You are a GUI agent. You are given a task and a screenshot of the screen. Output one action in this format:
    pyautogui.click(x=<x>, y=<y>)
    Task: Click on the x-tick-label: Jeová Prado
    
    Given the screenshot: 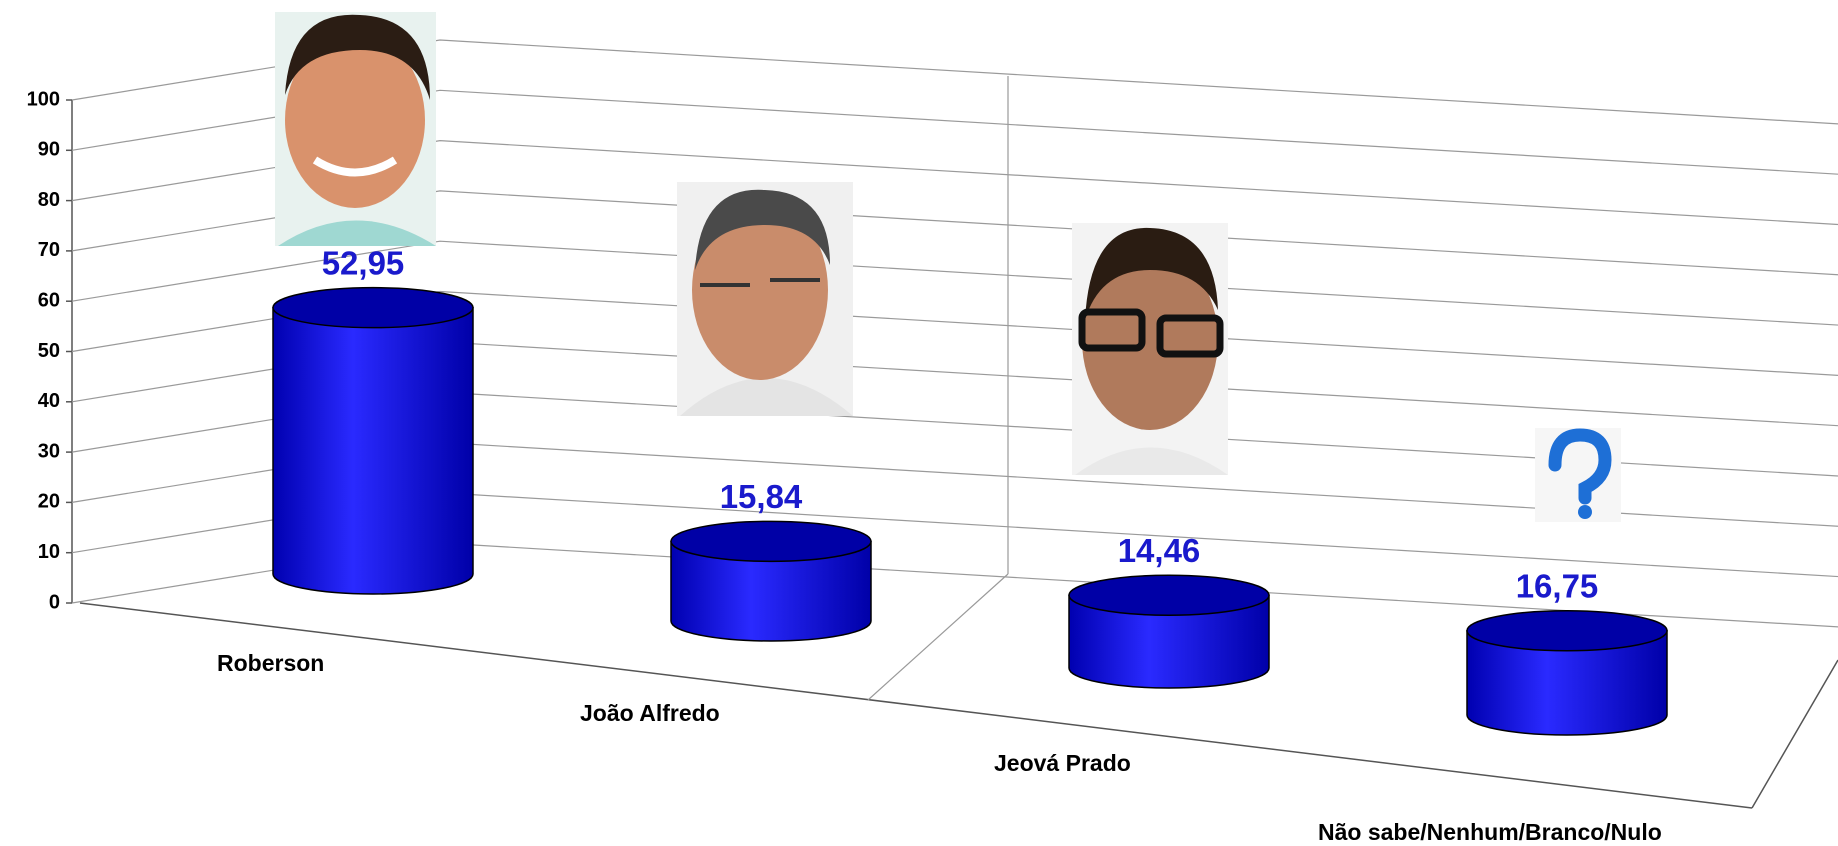 What is the action you would take?
    pyautogui.click(x=1062, y=763)
    